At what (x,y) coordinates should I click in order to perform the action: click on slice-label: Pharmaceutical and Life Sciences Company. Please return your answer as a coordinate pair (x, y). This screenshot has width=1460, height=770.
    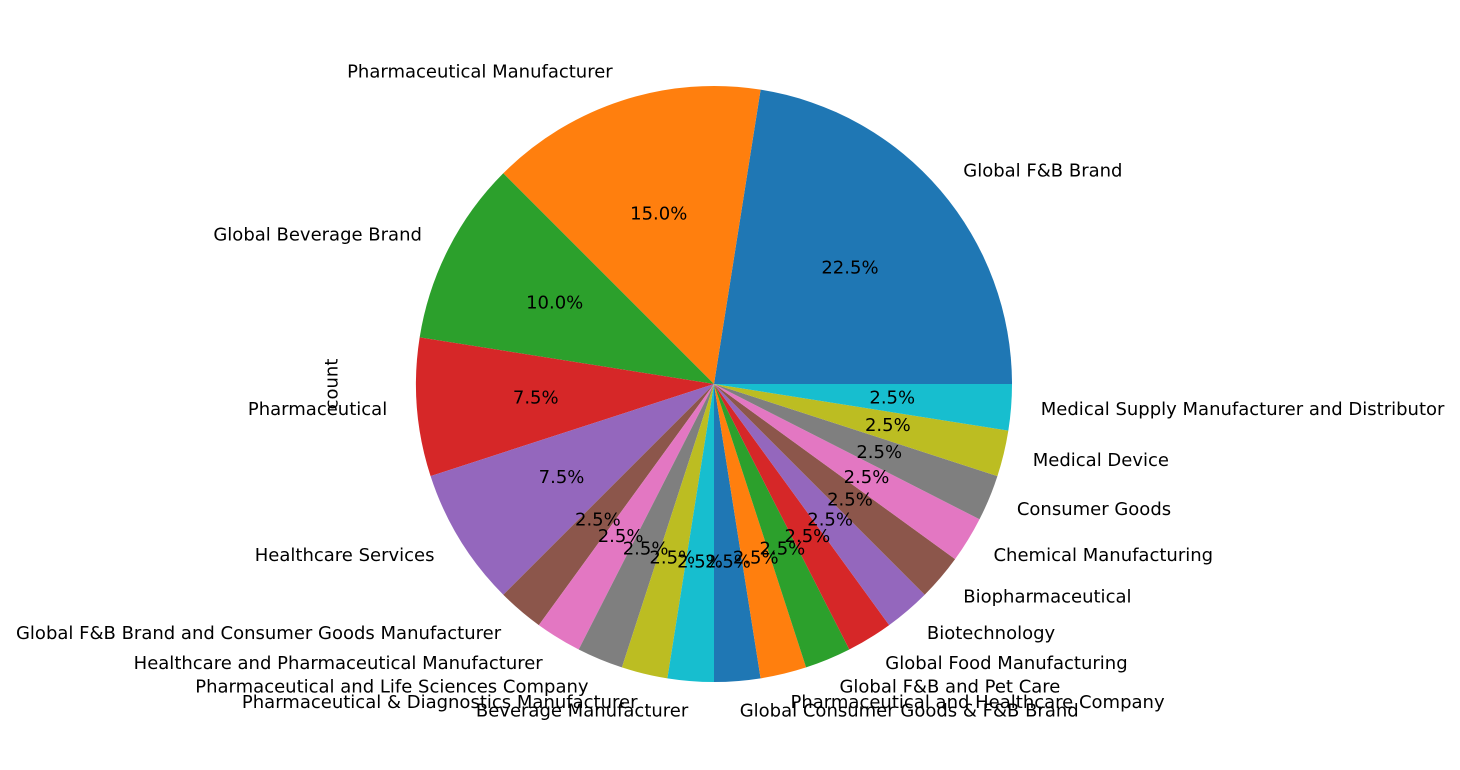
    Looking at the image, I should click on (392, 686).